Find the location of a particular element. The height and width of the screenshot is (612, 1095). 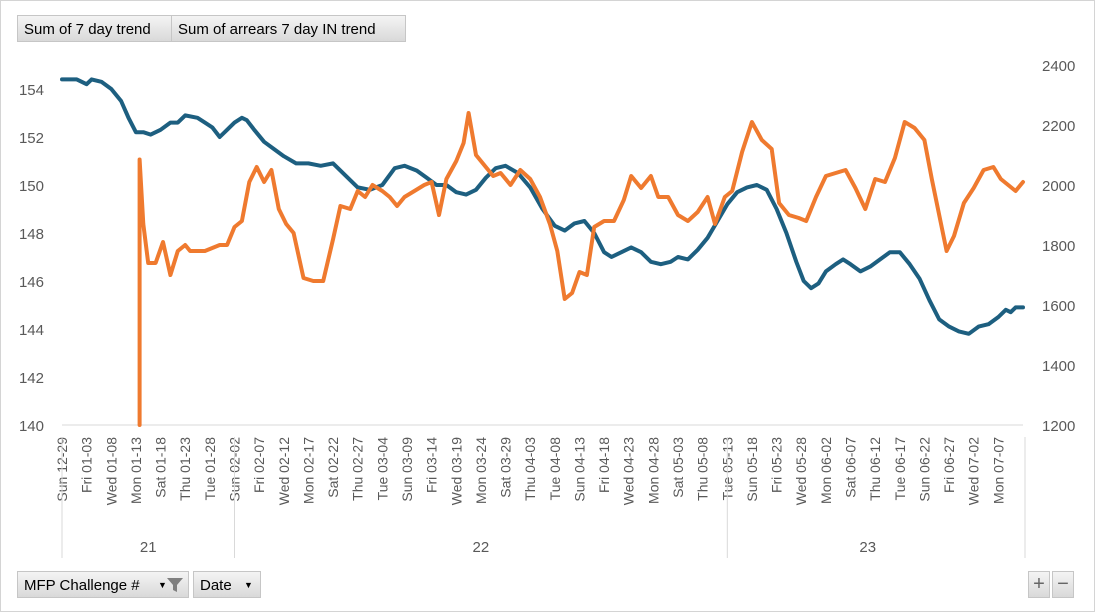

right-axis-tick-label: 1600 is located at coordinates (1058, 306).